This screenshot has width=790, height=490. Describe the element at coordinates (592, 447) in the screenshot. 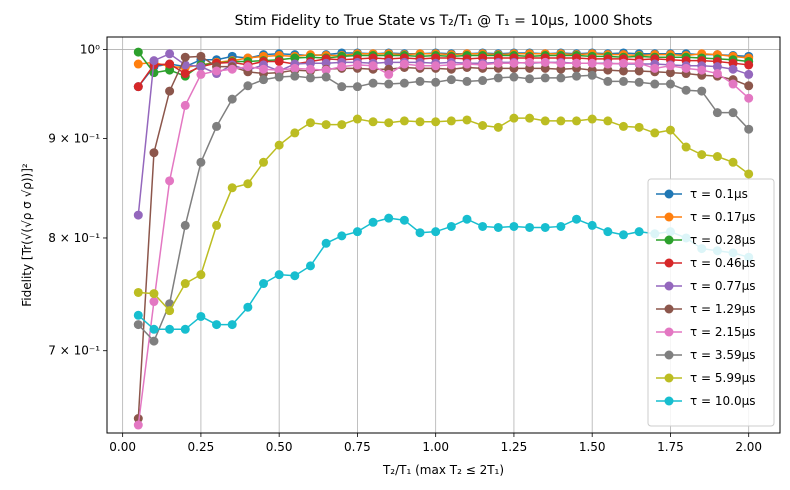

I see `x-tick-label: 1.50` at that location.